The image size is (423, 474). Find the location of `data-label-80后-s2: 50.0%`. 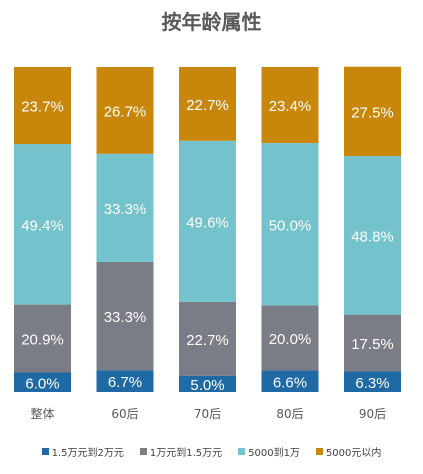

data-label-80后-s2: 50.0% is located at coordinates (290, 225).